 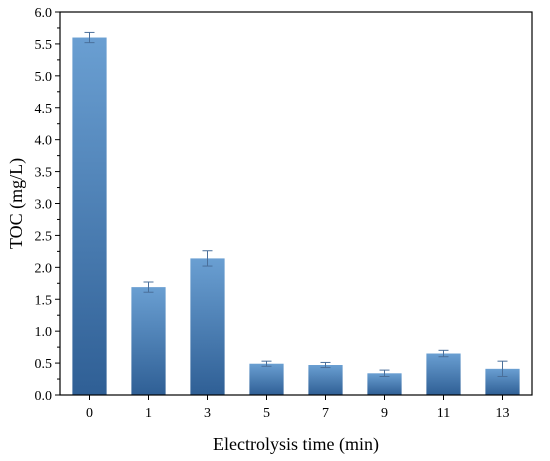 I want to click on y-tick-label: 5.0, so click(x=44, y=77).